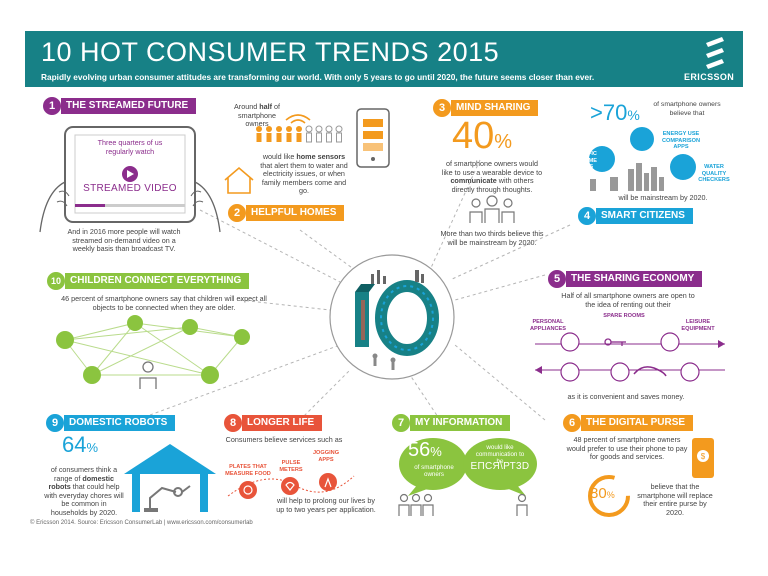 Image resolution: width=768 pixels, height=576 pixels. I want to click on trend-5-title: THE SHARING ECONOMY, so click(634, 279).